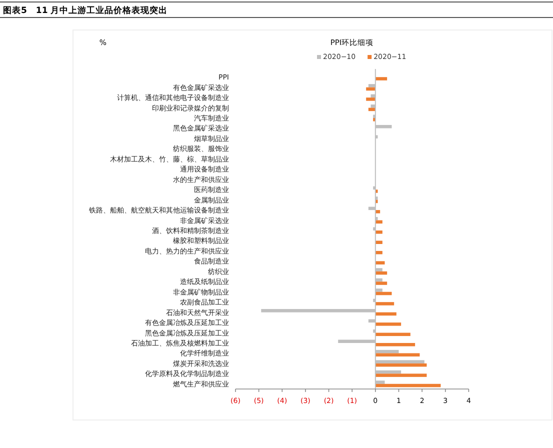 This screenshot has height=448, width=553. What do you see at coordinates (85, 10) in the screenshot?
I see `text: 图表5 11 月中上游工业品价格表现突出` at bounding box center [85, 10].